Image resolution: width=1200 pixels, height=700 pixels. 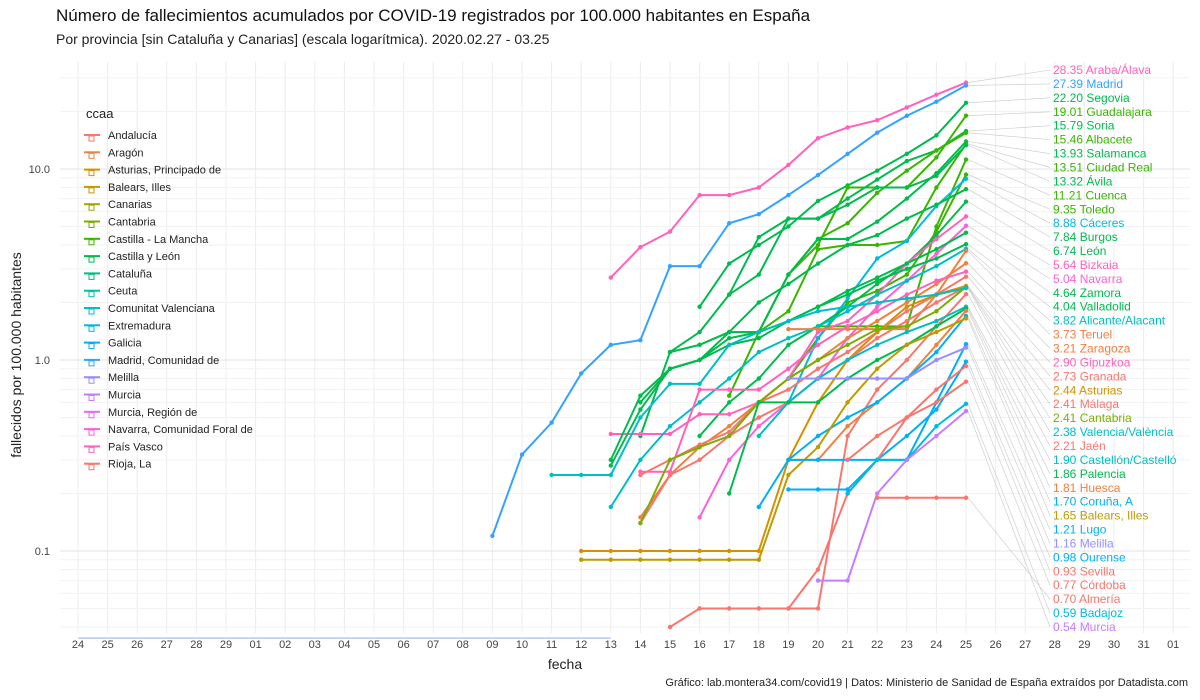 What do you see at coordinates (255, 645) in the screenshot?
I see `x-tick-label: 01` at bounding box center [255, 645].